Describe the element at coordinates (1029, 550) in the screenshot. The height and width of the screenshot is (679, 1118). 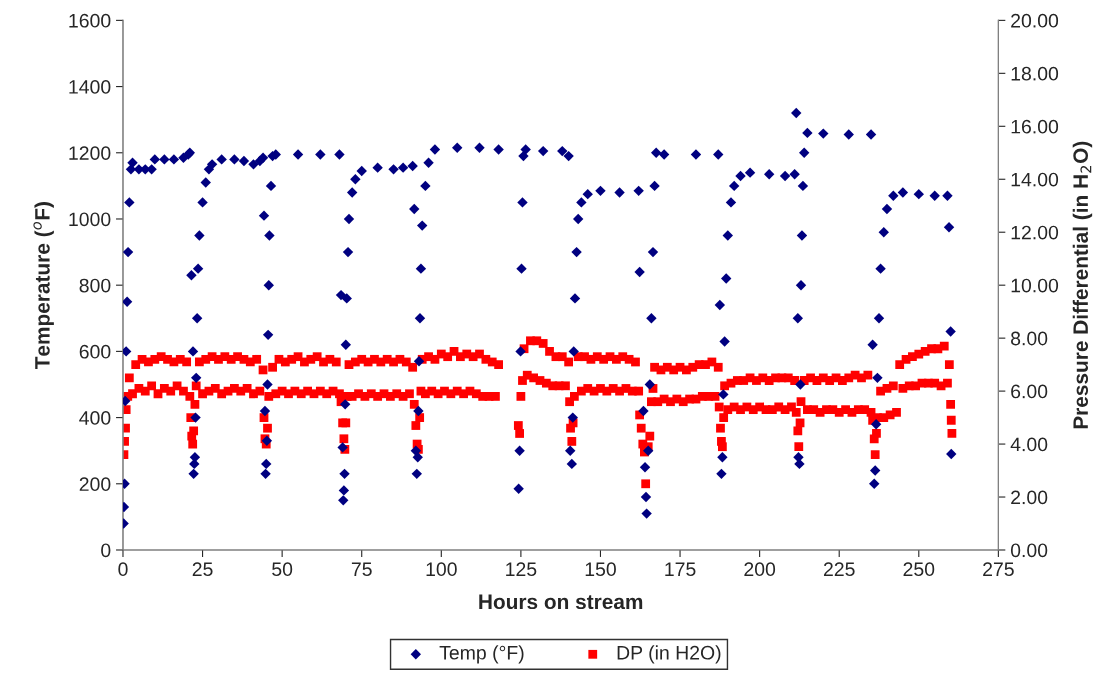
I see `y2-tick-label: 0.00` at that location.